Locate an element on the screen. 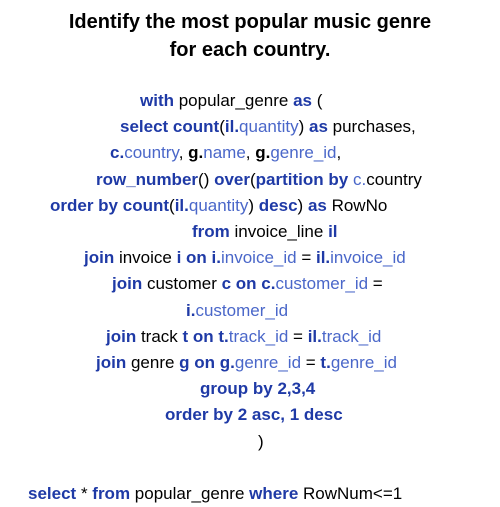 The image size is (500, 507). join-track-line: join track t on t.track_id = il.track_id is located at coordinates (243, 337).